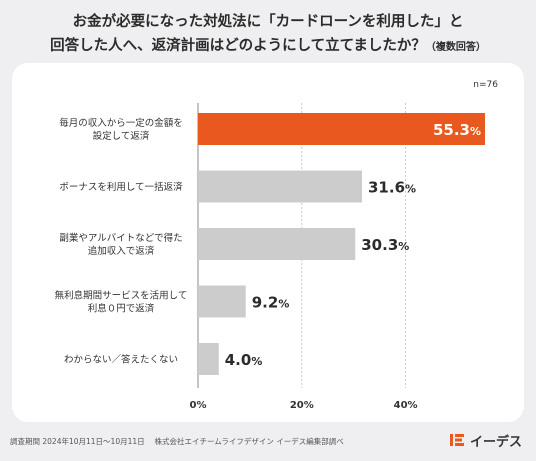 This screenshot has height=461, width=536. I want to click on category-label: わからない／答えたくない, so click(121, 360).